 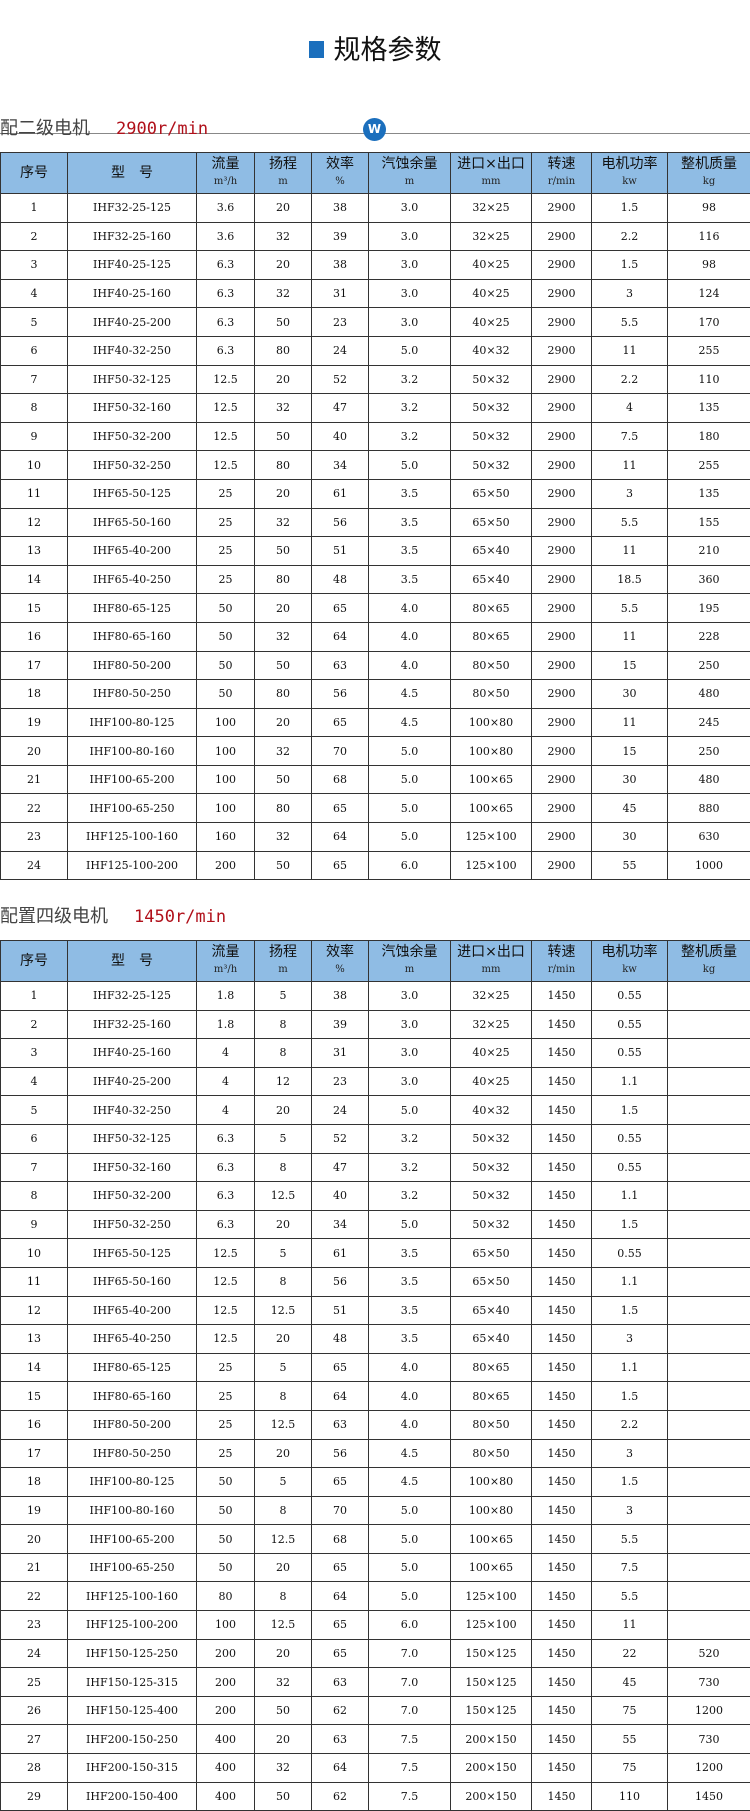 What do you see at coordinates (132, 751) in the screenshot?
I see `table-cell: IHF100-80-160` at bounding box center [132, 751].